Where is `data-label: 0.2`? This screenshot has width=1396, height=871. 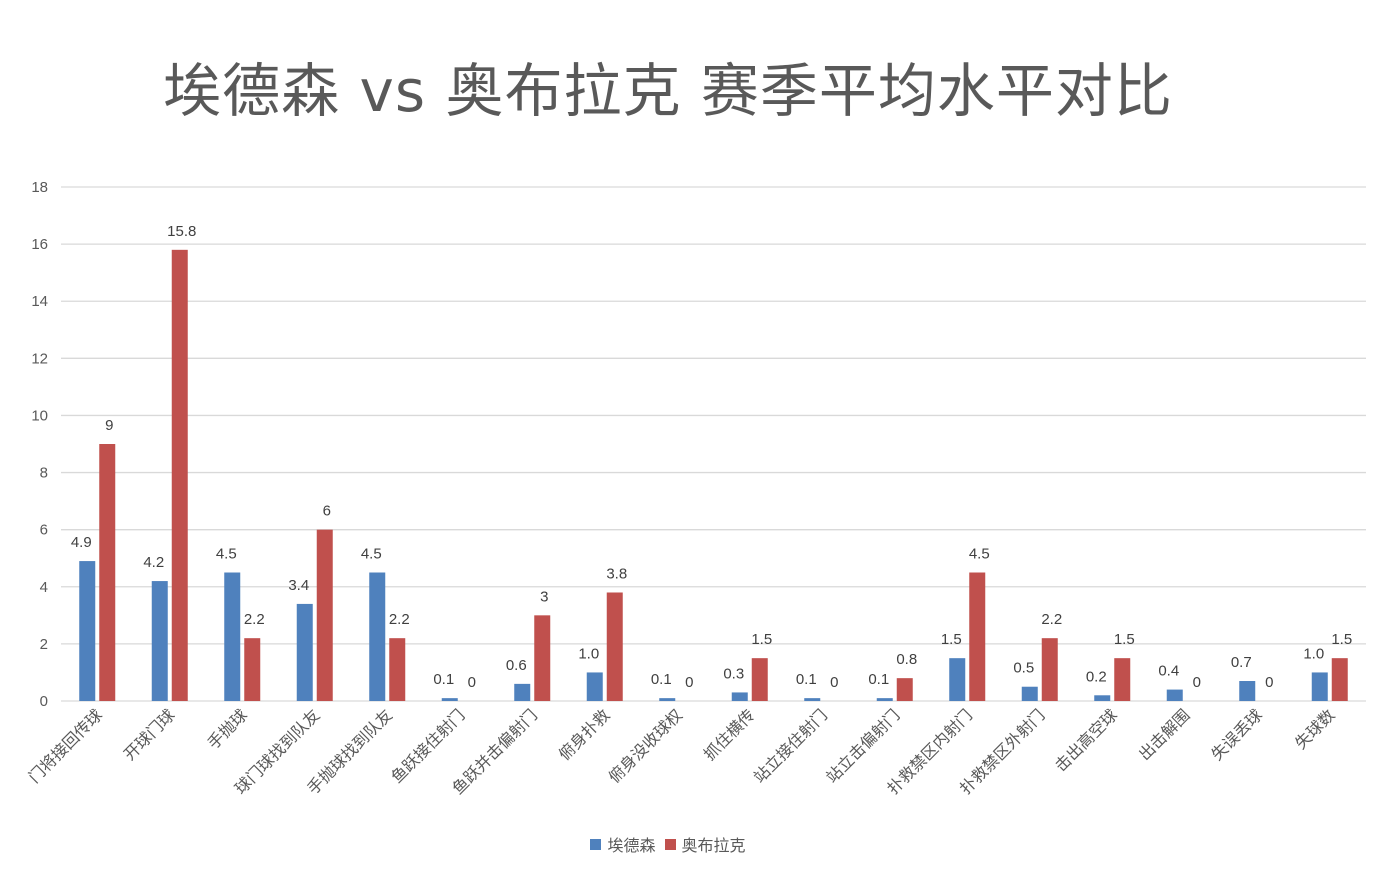 data-label: 0.2 is located at coordinates (1096, 676).